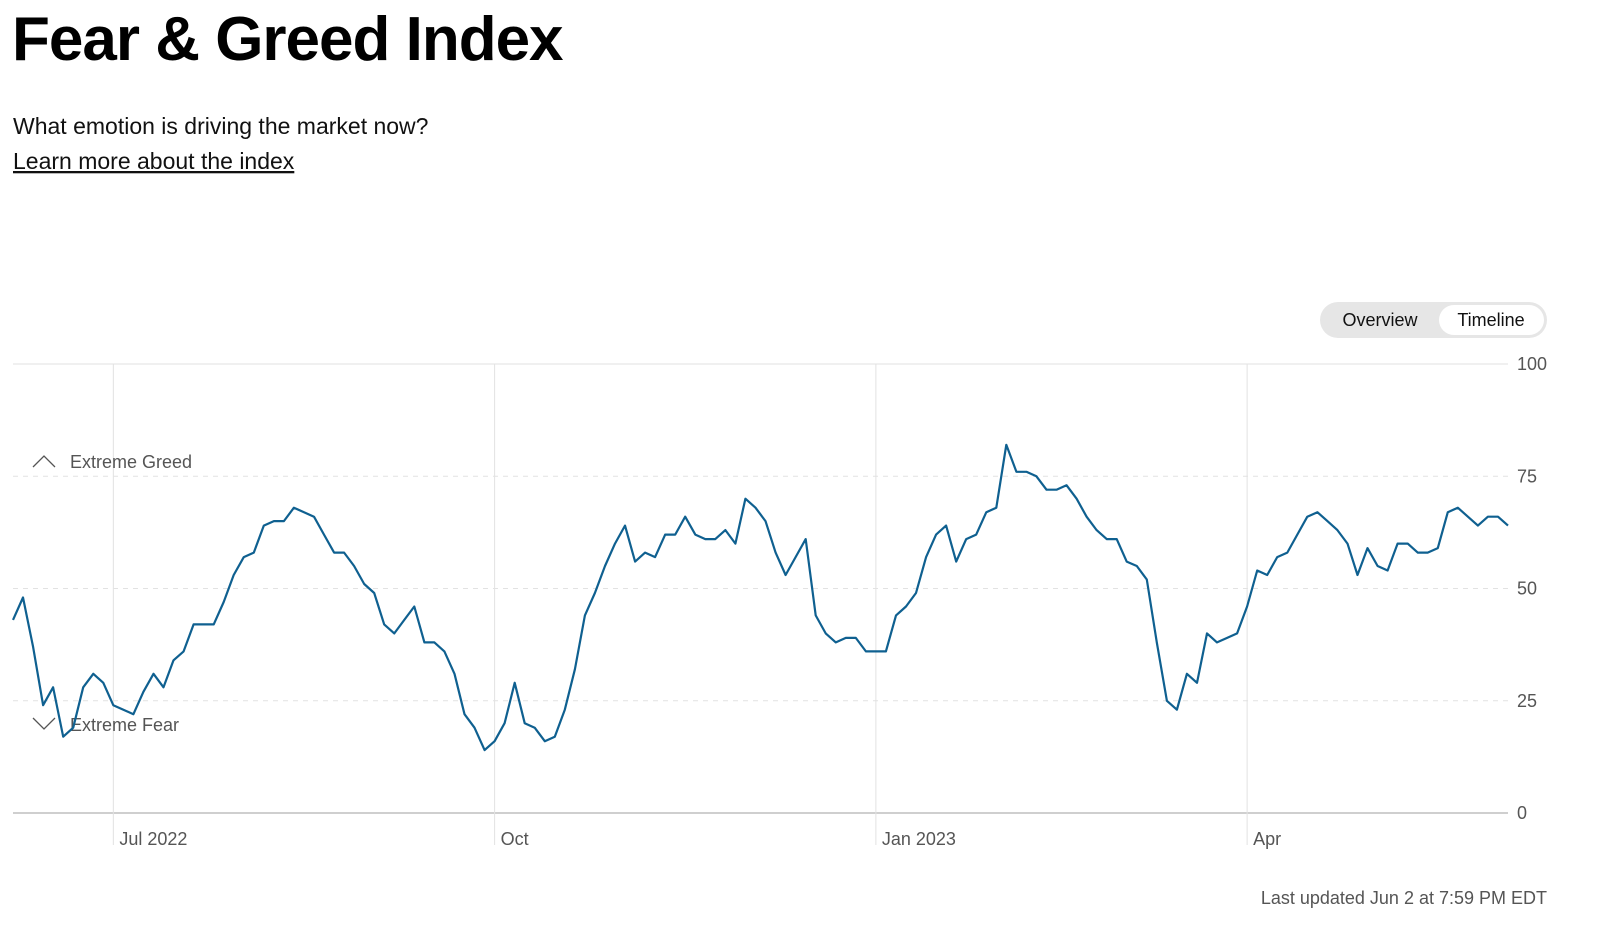 The image size is (1600, 937). I want to click on y-tick-label: 25, so click(1527, 701).